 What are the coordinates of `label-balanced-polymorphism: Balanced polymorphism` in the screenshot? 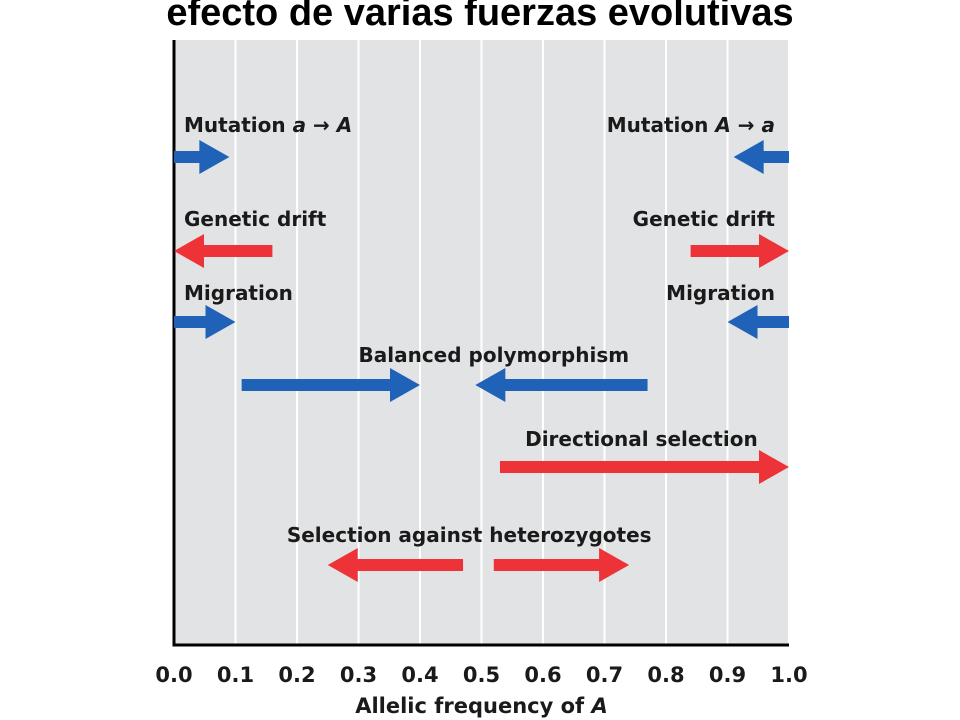 It's located at (494, 355).